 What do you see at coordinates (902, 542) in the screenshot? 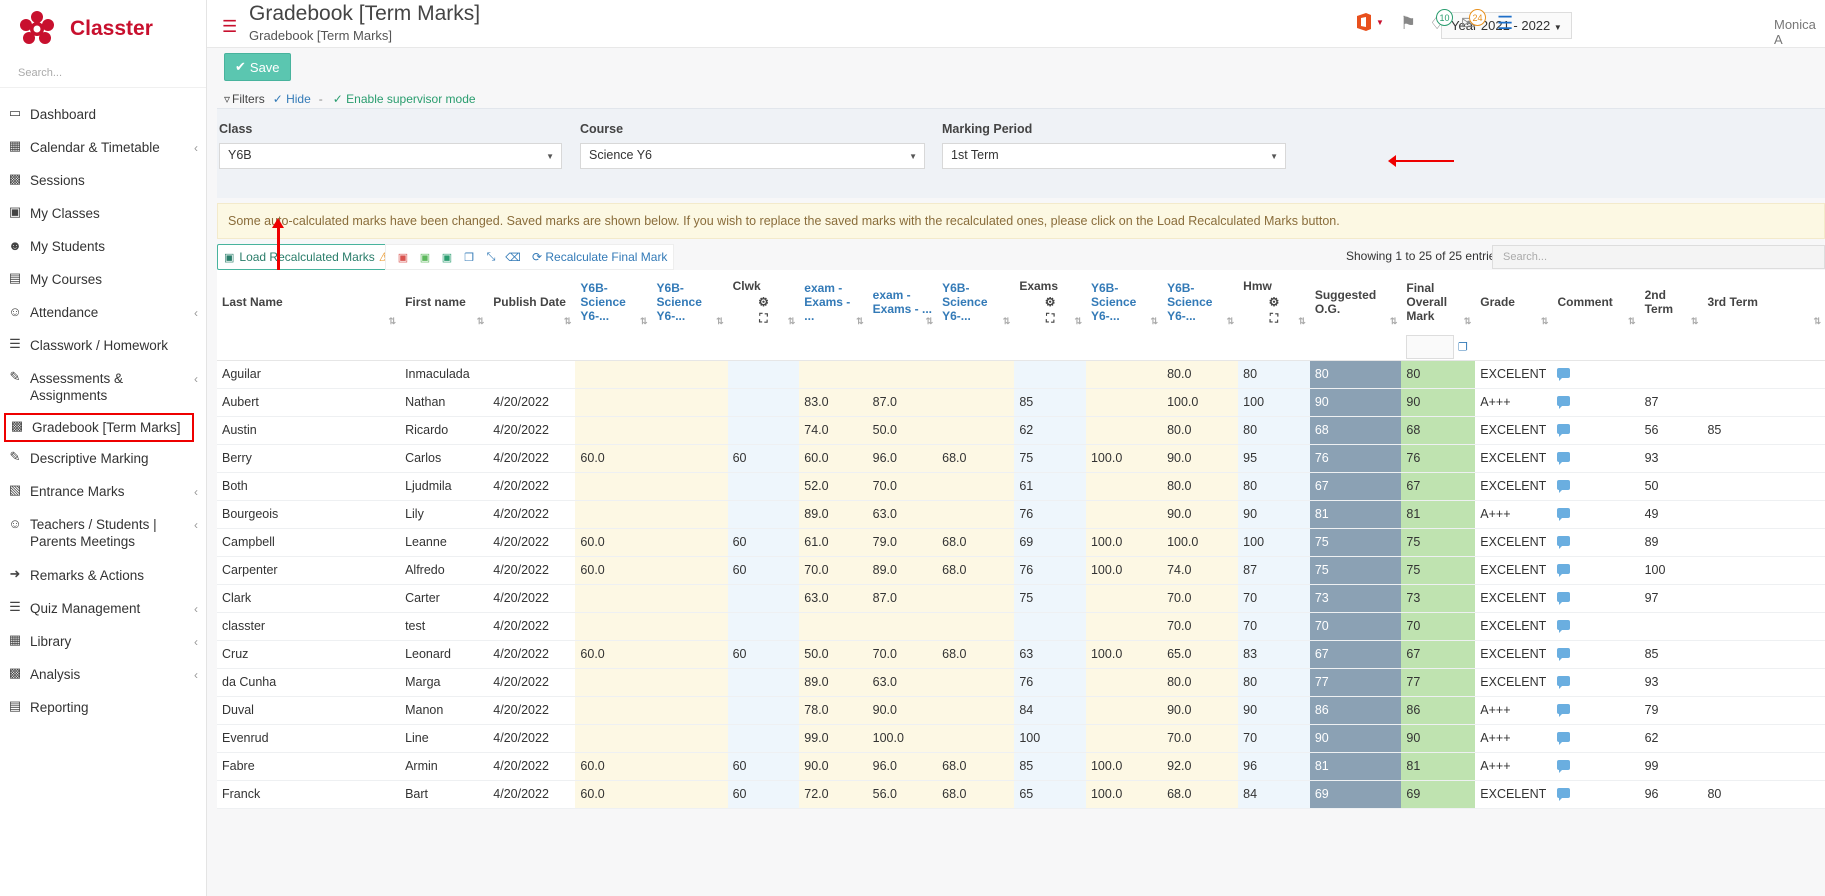
I see `table-cell: 79.0` at bounding box center [902, 542].